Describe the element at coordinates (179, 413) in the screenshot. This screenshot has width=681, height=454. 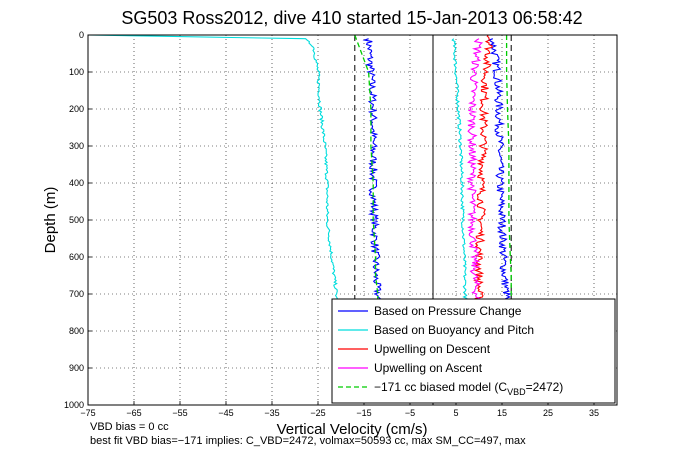
I see `x-tick-label: −55` at that location.